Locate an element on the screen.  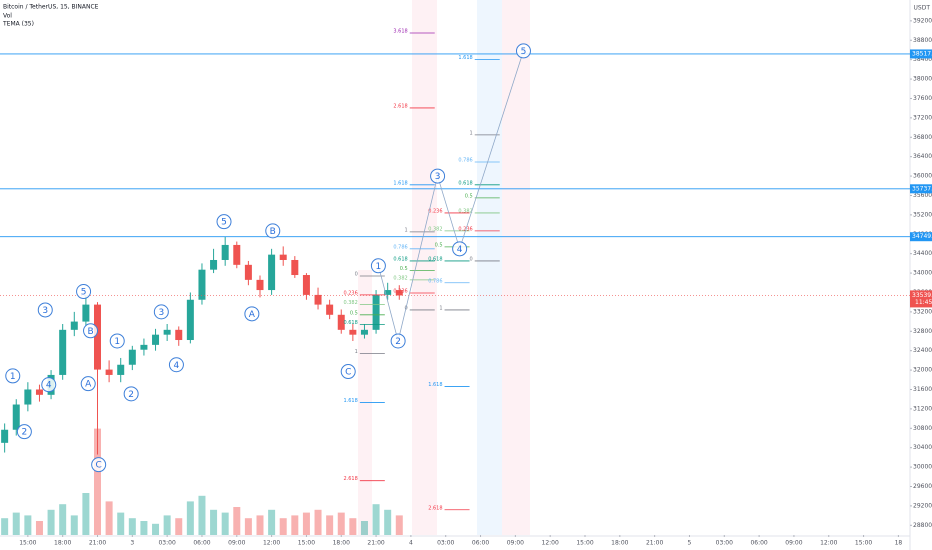
fib-label: 0 is located at coordinates (471, 259).